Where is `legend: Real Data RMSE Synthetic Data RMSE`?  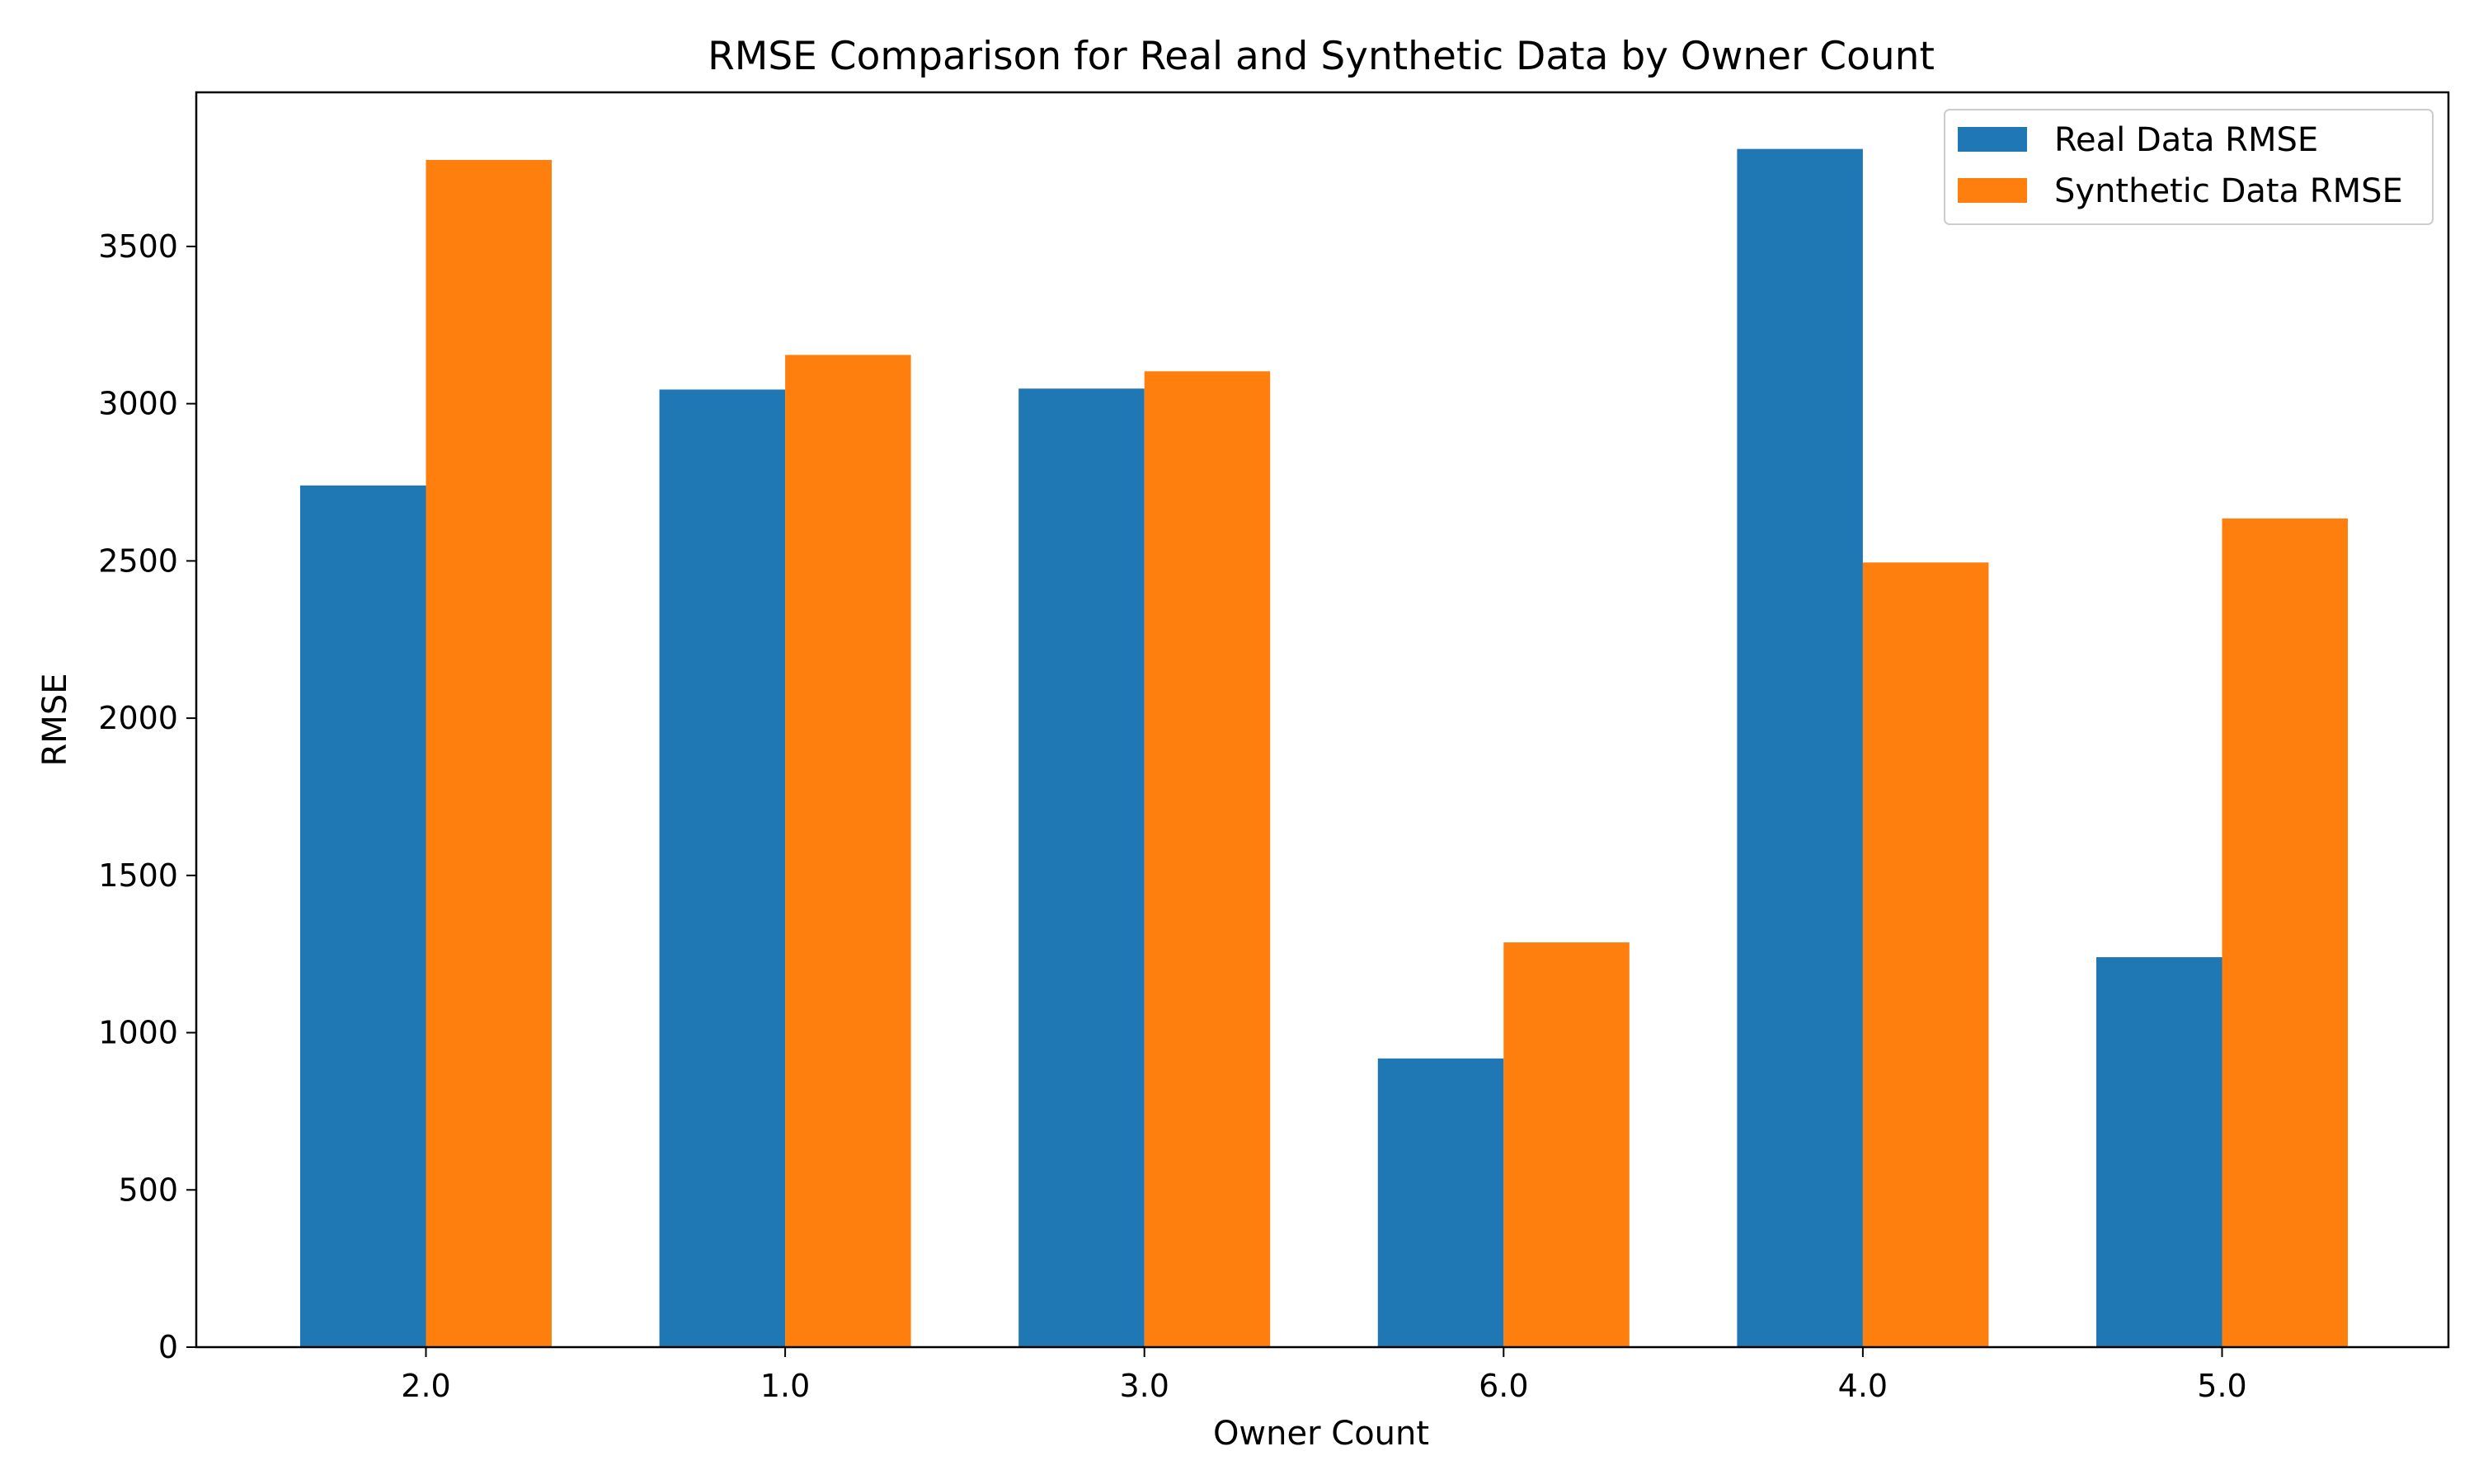
legend: Real Data RMSE Synthetic Data RMSE is located at coordinates (2189, 167).